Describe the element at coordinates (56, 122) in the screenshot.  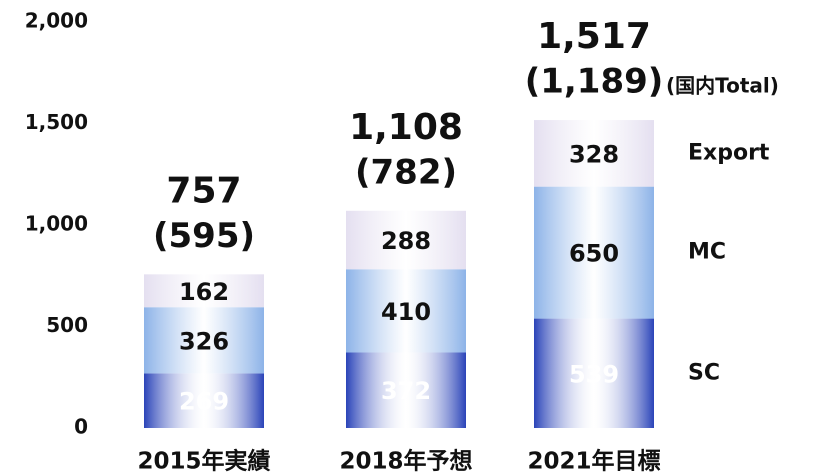
I see `y-tick-label: 1,500` at that location.